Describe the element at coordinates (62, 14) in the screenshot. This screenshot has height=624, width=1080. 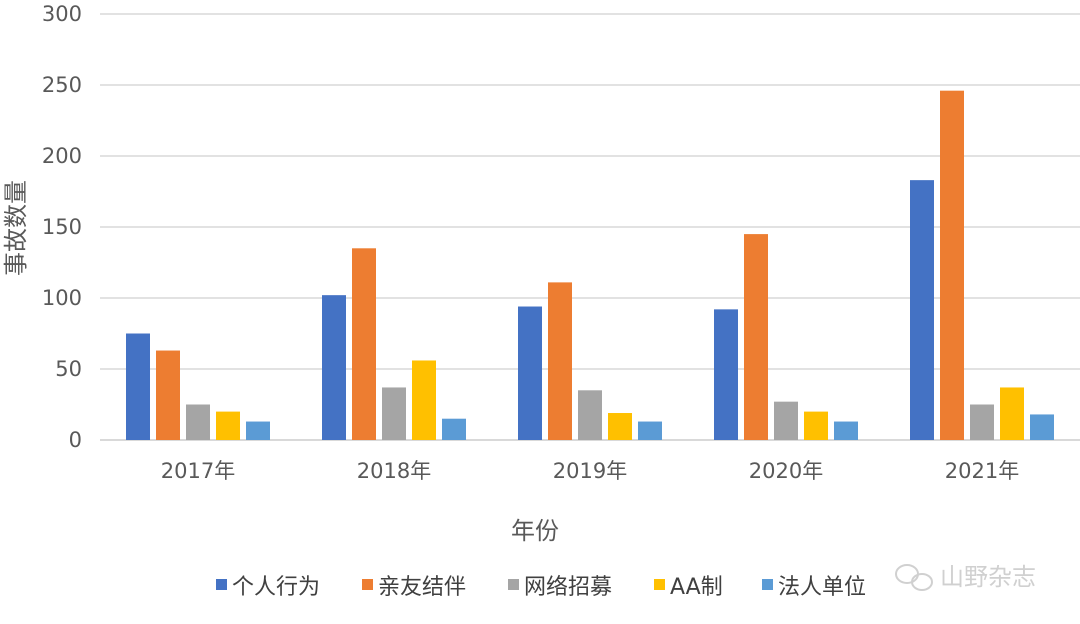
I see `y-tick-label: 300` at that location.